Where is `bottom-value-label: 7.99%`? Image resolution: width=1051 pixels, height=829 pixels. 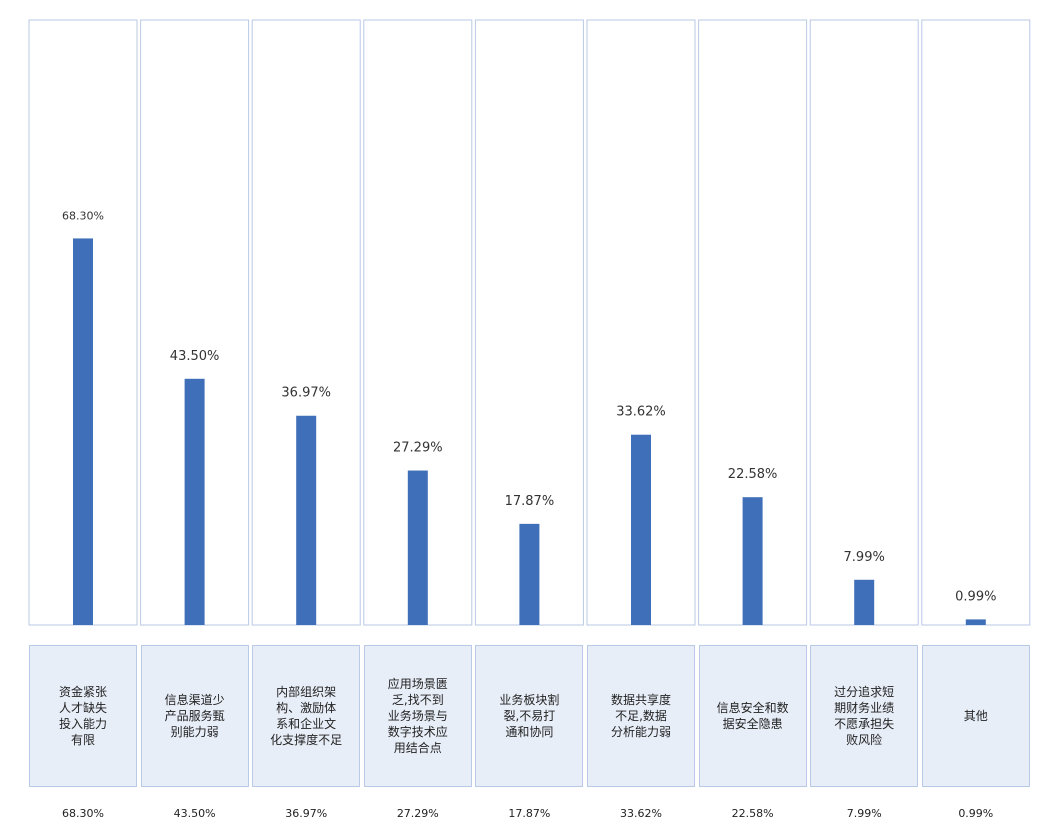
bottom-value-label: 7.99% is located at coordinates (864, 813).